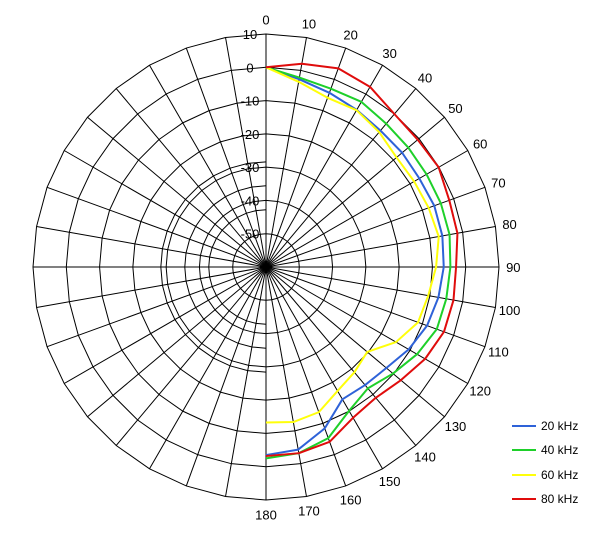  Describe the element at coordinates (560, 498) in the screenshot. I see `legend-label: 80 kHz` at that location.